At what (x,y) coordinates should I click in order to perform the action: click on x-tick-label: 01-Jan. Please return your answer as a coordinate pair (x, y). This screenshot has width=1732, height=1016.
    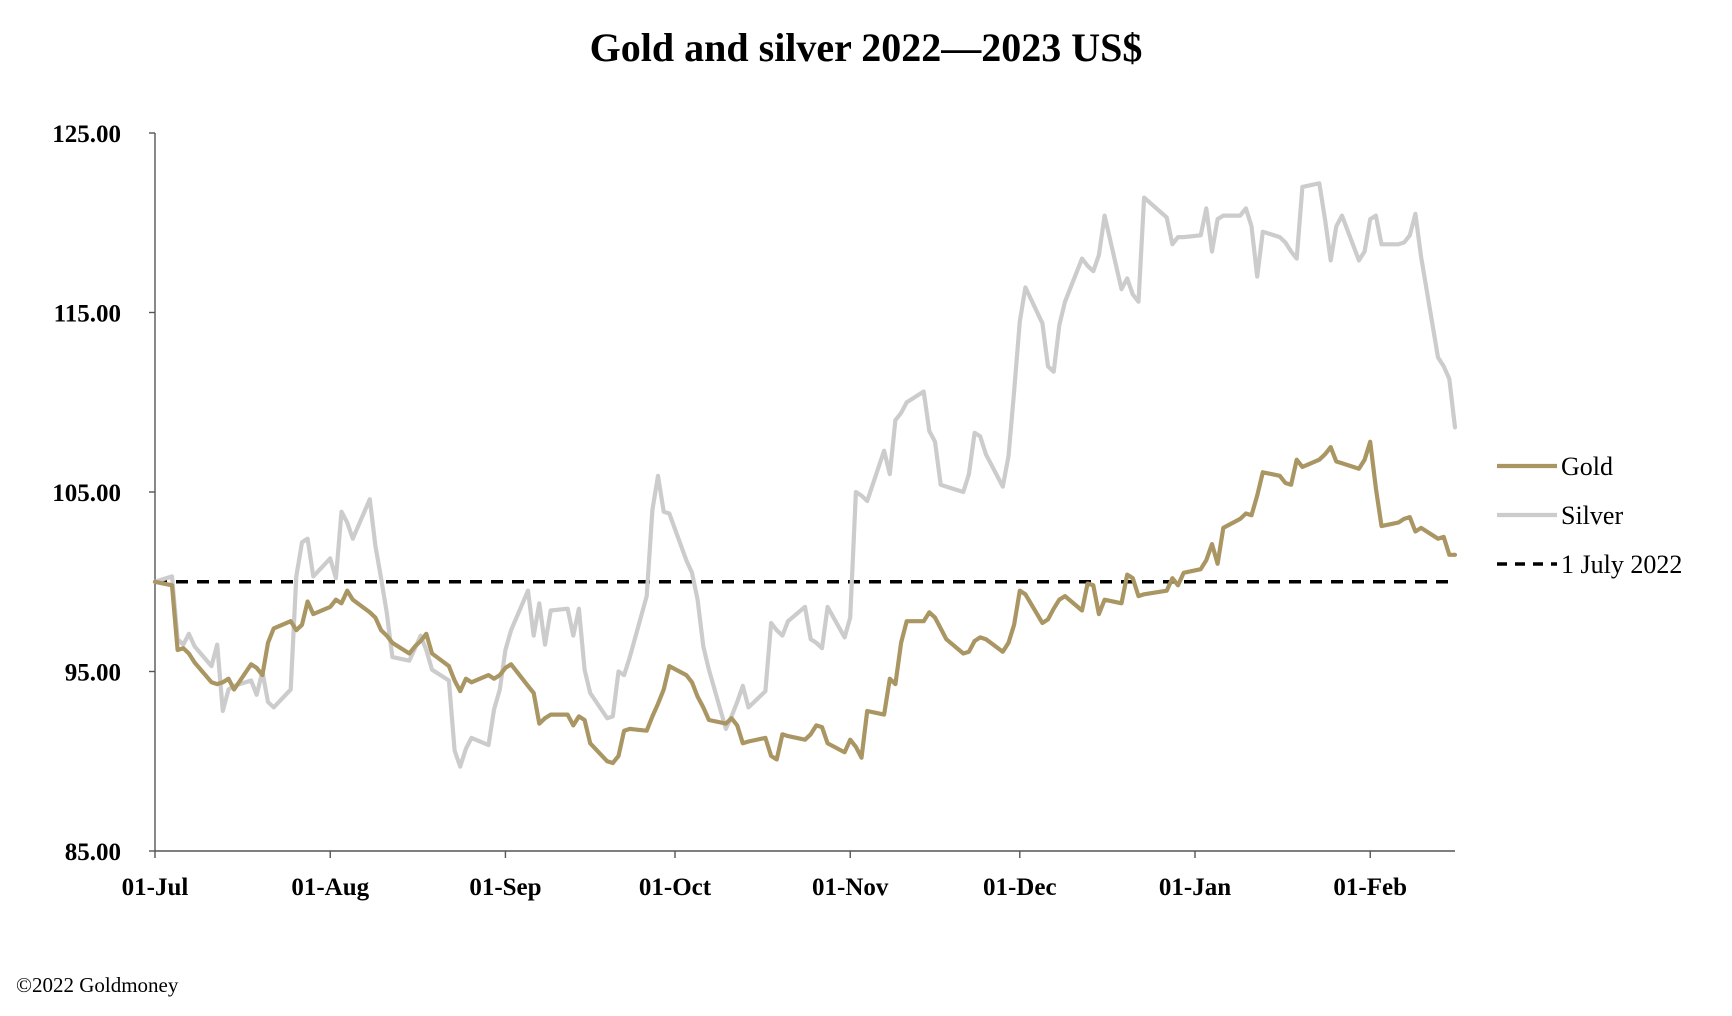
    Looking at the image, I should click on (1195, 887).